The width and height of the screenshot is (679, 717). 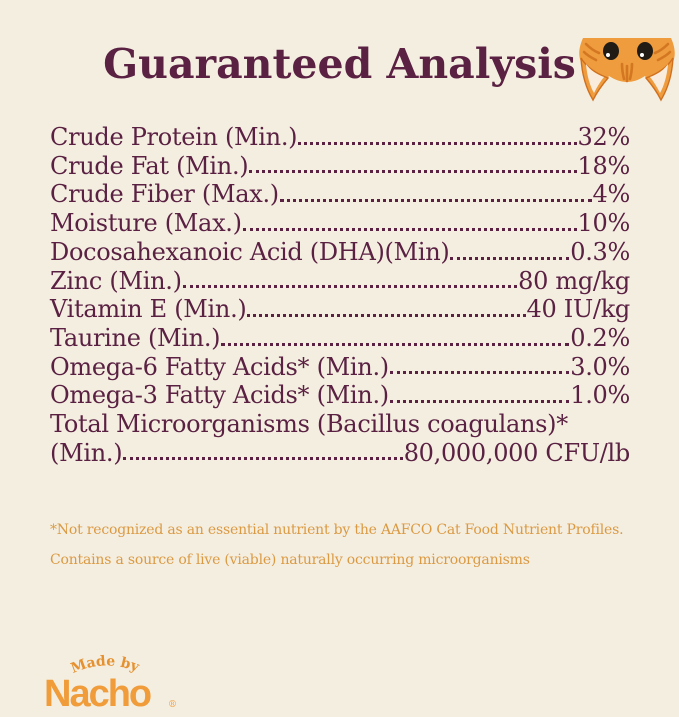 What do you see at coordinates (611, 194) in the screenshot?
I see `nutrient-value: 4%` at bounding box center [611, 194].